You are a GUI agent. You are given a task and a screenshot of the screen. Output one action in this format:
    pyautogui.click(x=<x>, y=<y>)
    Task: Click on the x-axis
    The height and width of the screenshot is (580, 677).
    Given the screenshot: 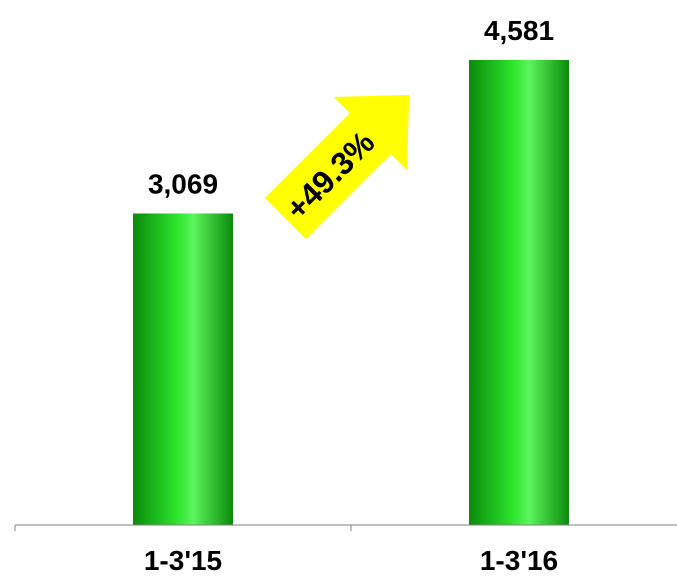 What is the action you would take?
    pyautogui.click(x=345, y=527)
    